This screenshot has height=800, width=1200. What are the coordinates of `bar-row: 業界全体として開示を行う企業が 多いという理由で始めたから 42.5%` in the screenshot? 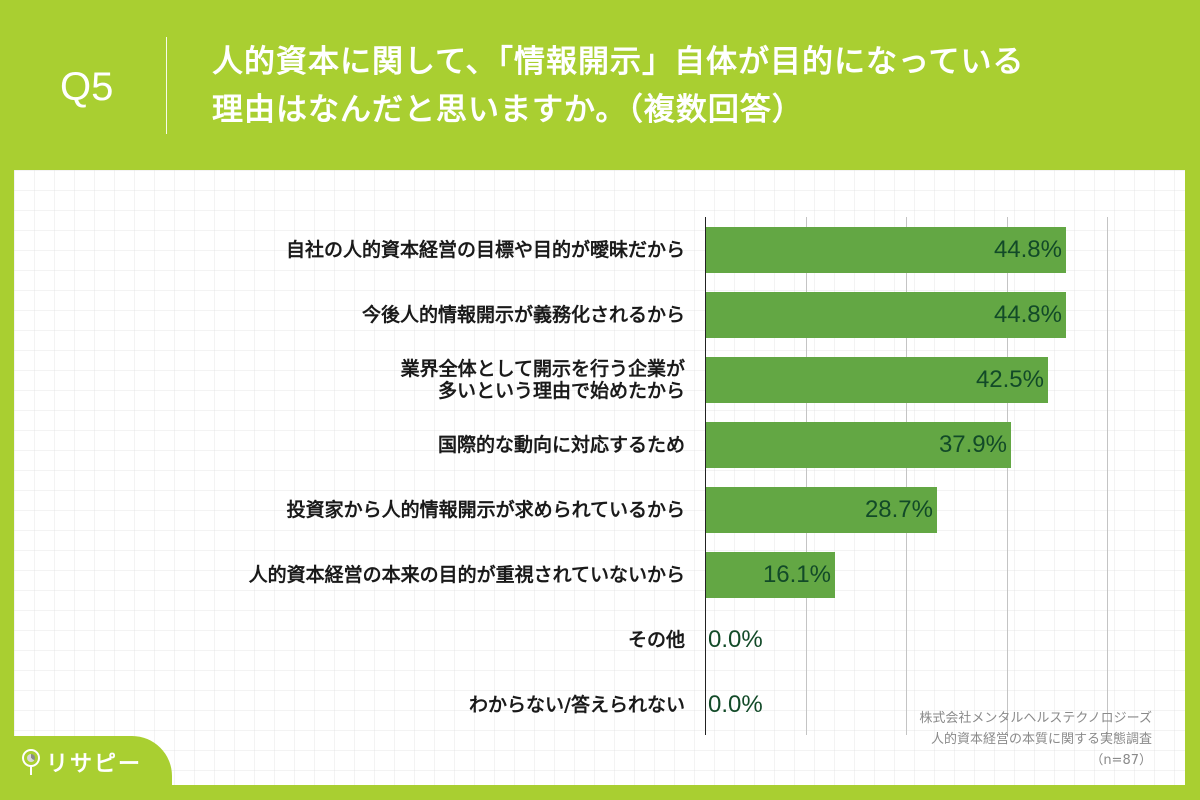 It's located at (600, 379).